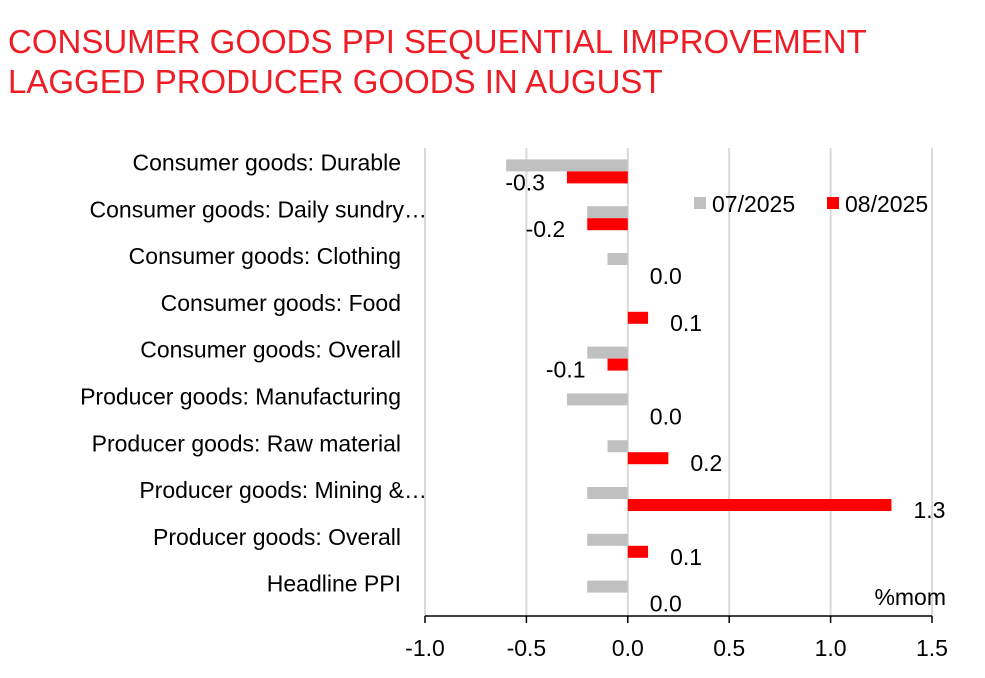  I want to click on category-label: Producer goods: Manufacturing, so click(240, 396).